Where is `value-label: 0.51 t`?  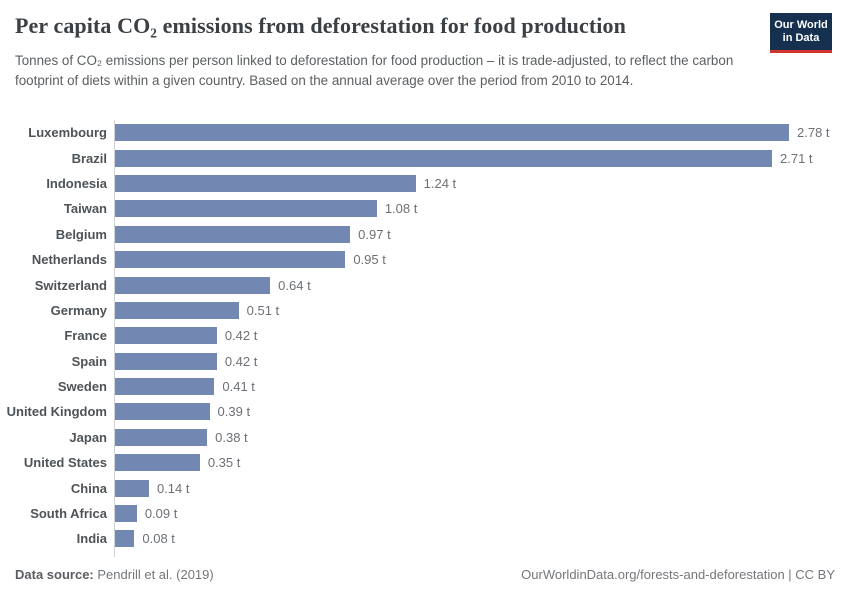 value-label: 0.51 t is located at coordinates (263, 310).